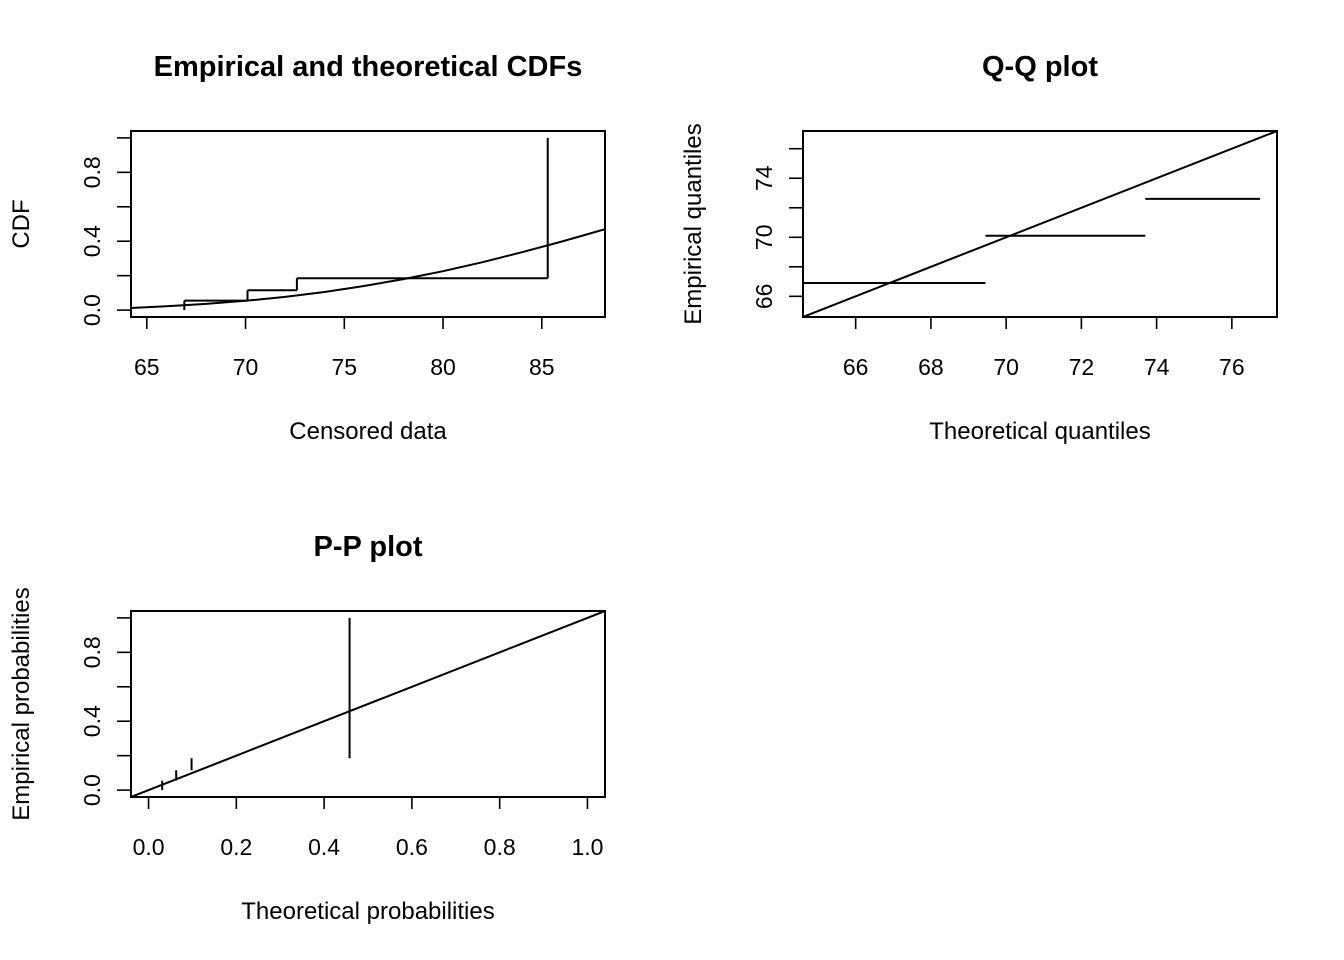  What do you see at coordinates (764, 297) in the screenshot?
I see `qq-y-tick-label: 66` at bounding box center [764, 297].